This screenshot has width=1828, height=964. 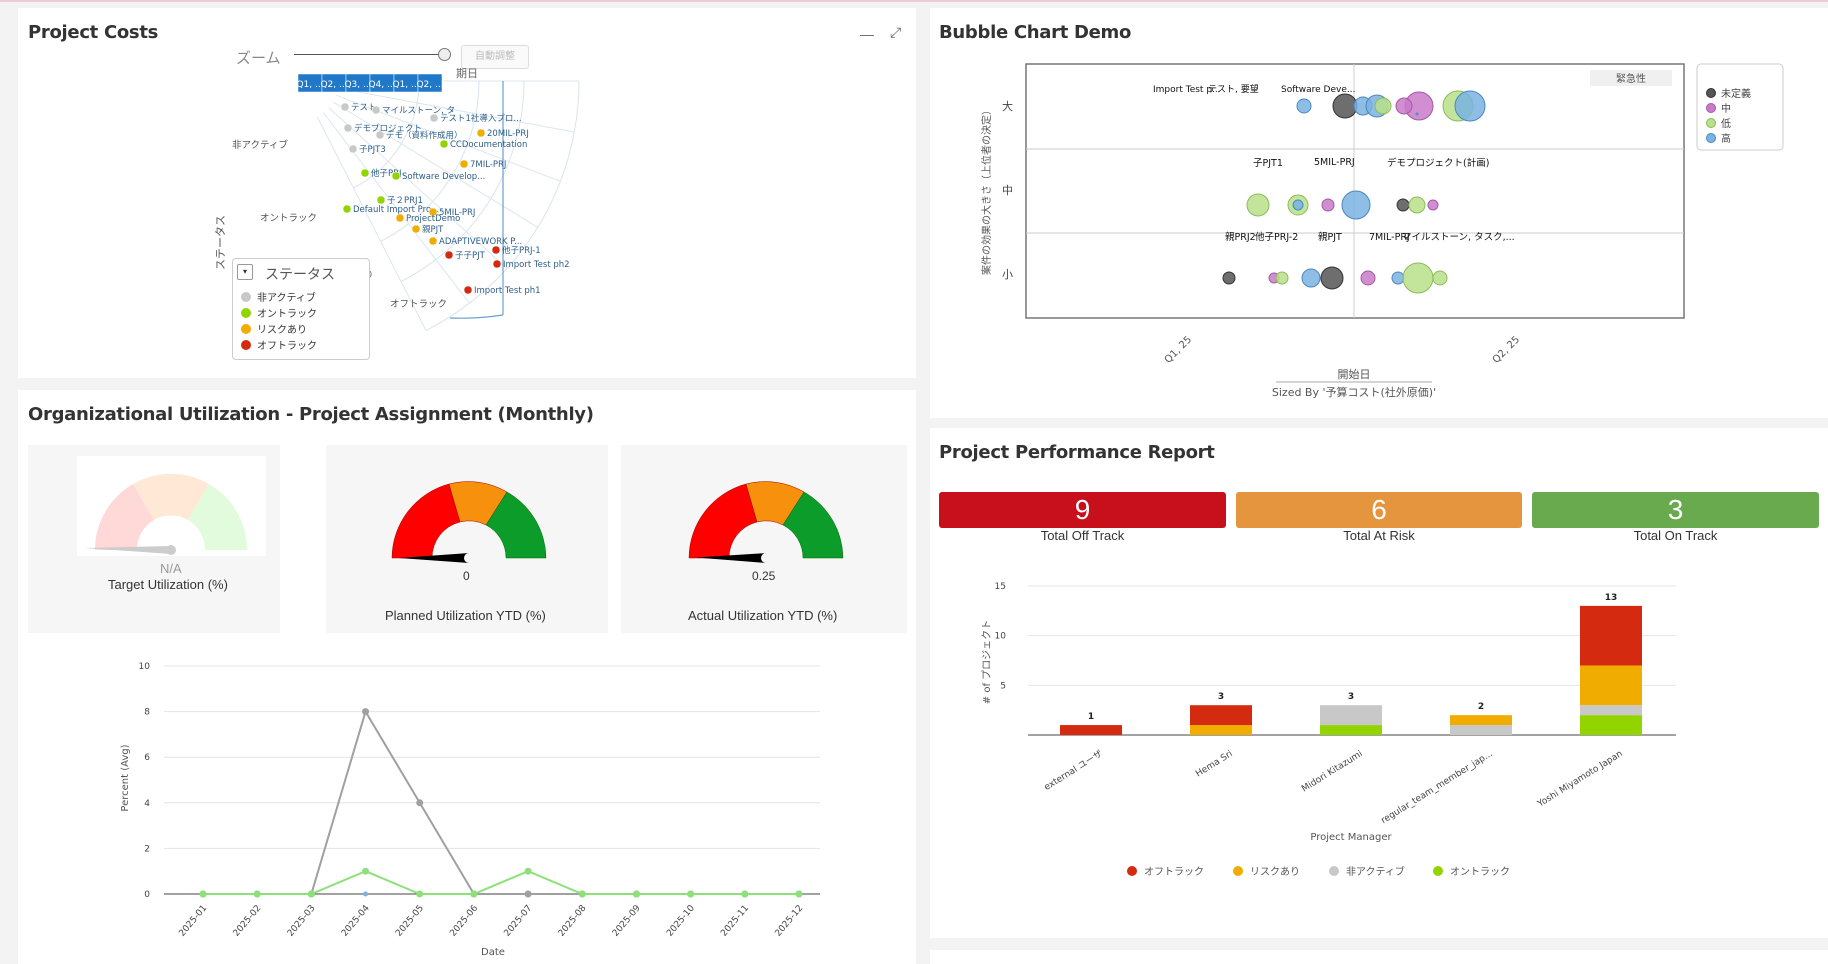 What do you see at coordinates (358, 107) in the screenshot?
I see `project-point: テスト` at bounding box center [358, 107].